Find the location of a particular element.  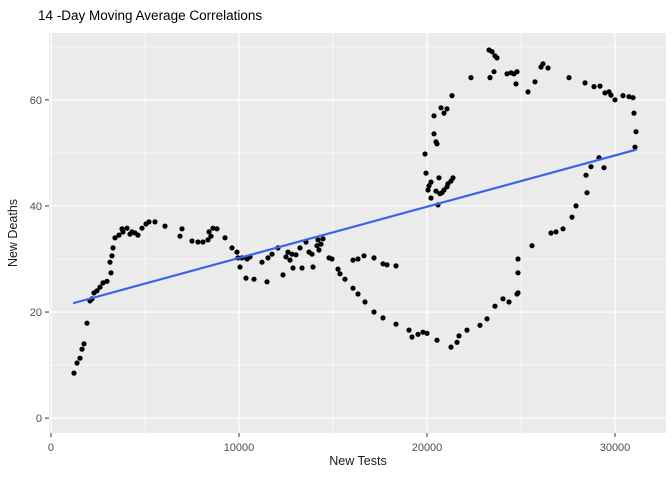

x-tick-label: 10000 is located at coordinates (239, 448).